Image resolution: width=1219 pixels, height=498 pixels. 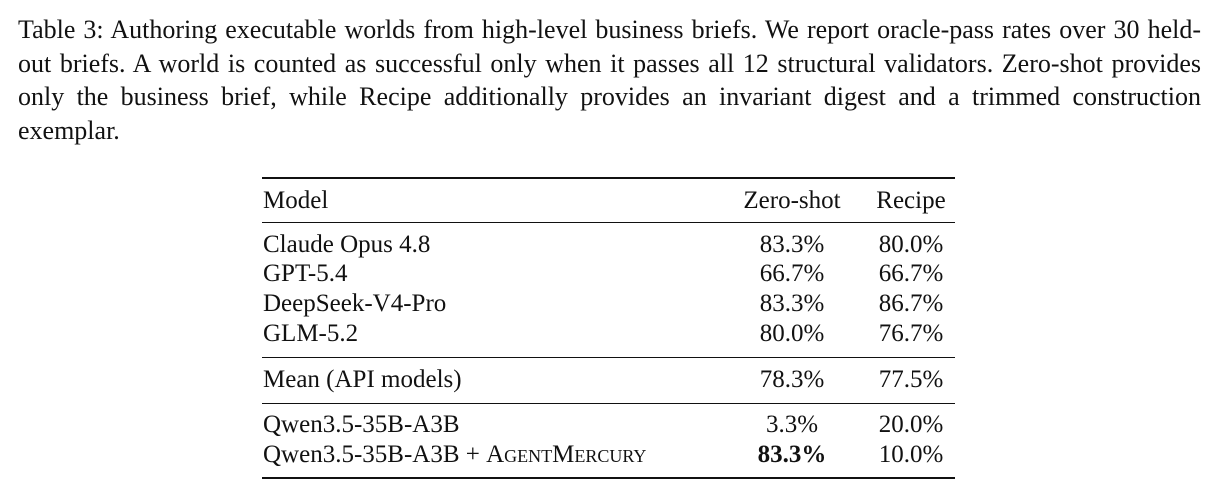 What do you see at coordinates (311, 333) in the screenshot?
I see `table-cell: GLM-5.2` at bounding box center [311, 333].